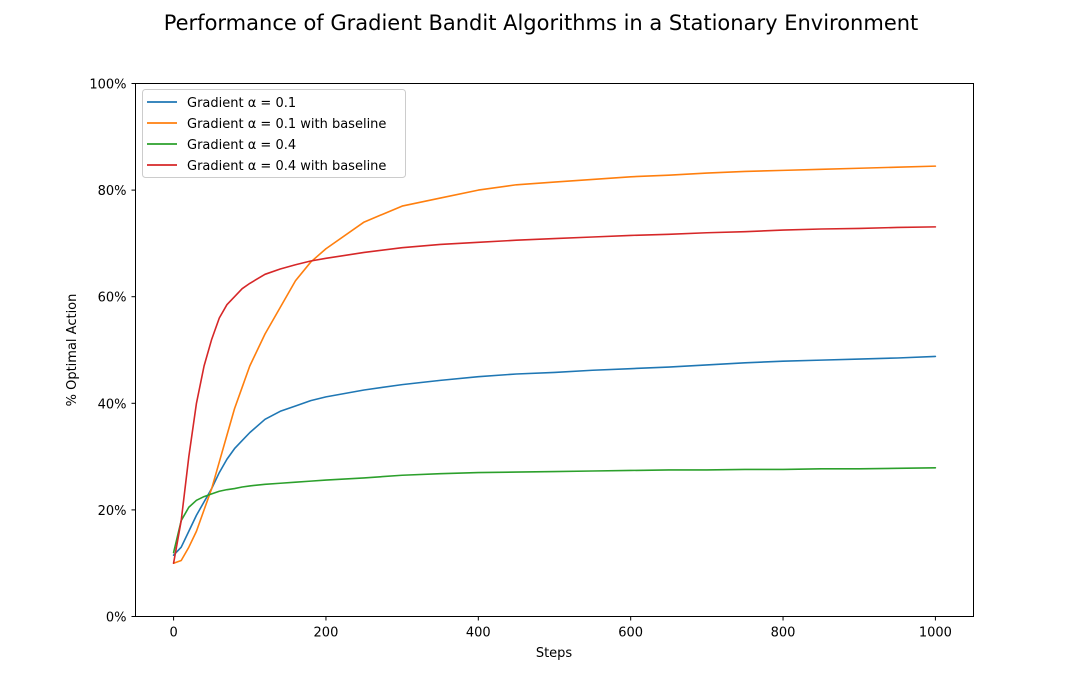 The image size is (1082, 693). What do you see at coordinates (286, 166) in the screenshot?
I see `legend-label-3: Gradient α = 0.4 with baseline` at bounding box center [286, 166].